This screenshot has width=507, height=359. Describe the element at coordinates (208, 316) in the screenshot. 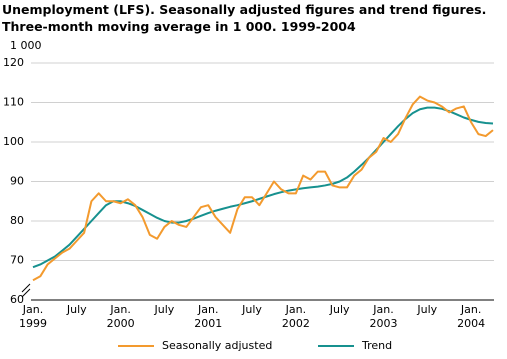

I see `x-tick-label: Jan. 2001` at that location.